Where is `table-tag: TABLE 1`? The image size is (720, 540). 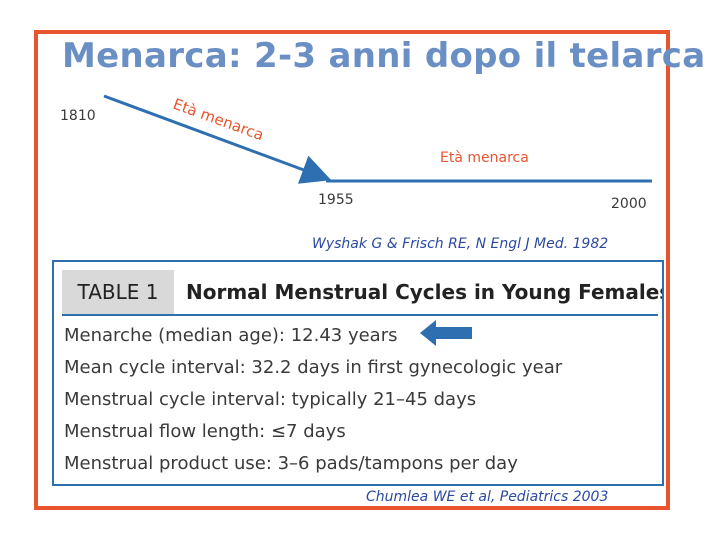 table-tag: TABLE 1 is located at coordinates (118, 292).